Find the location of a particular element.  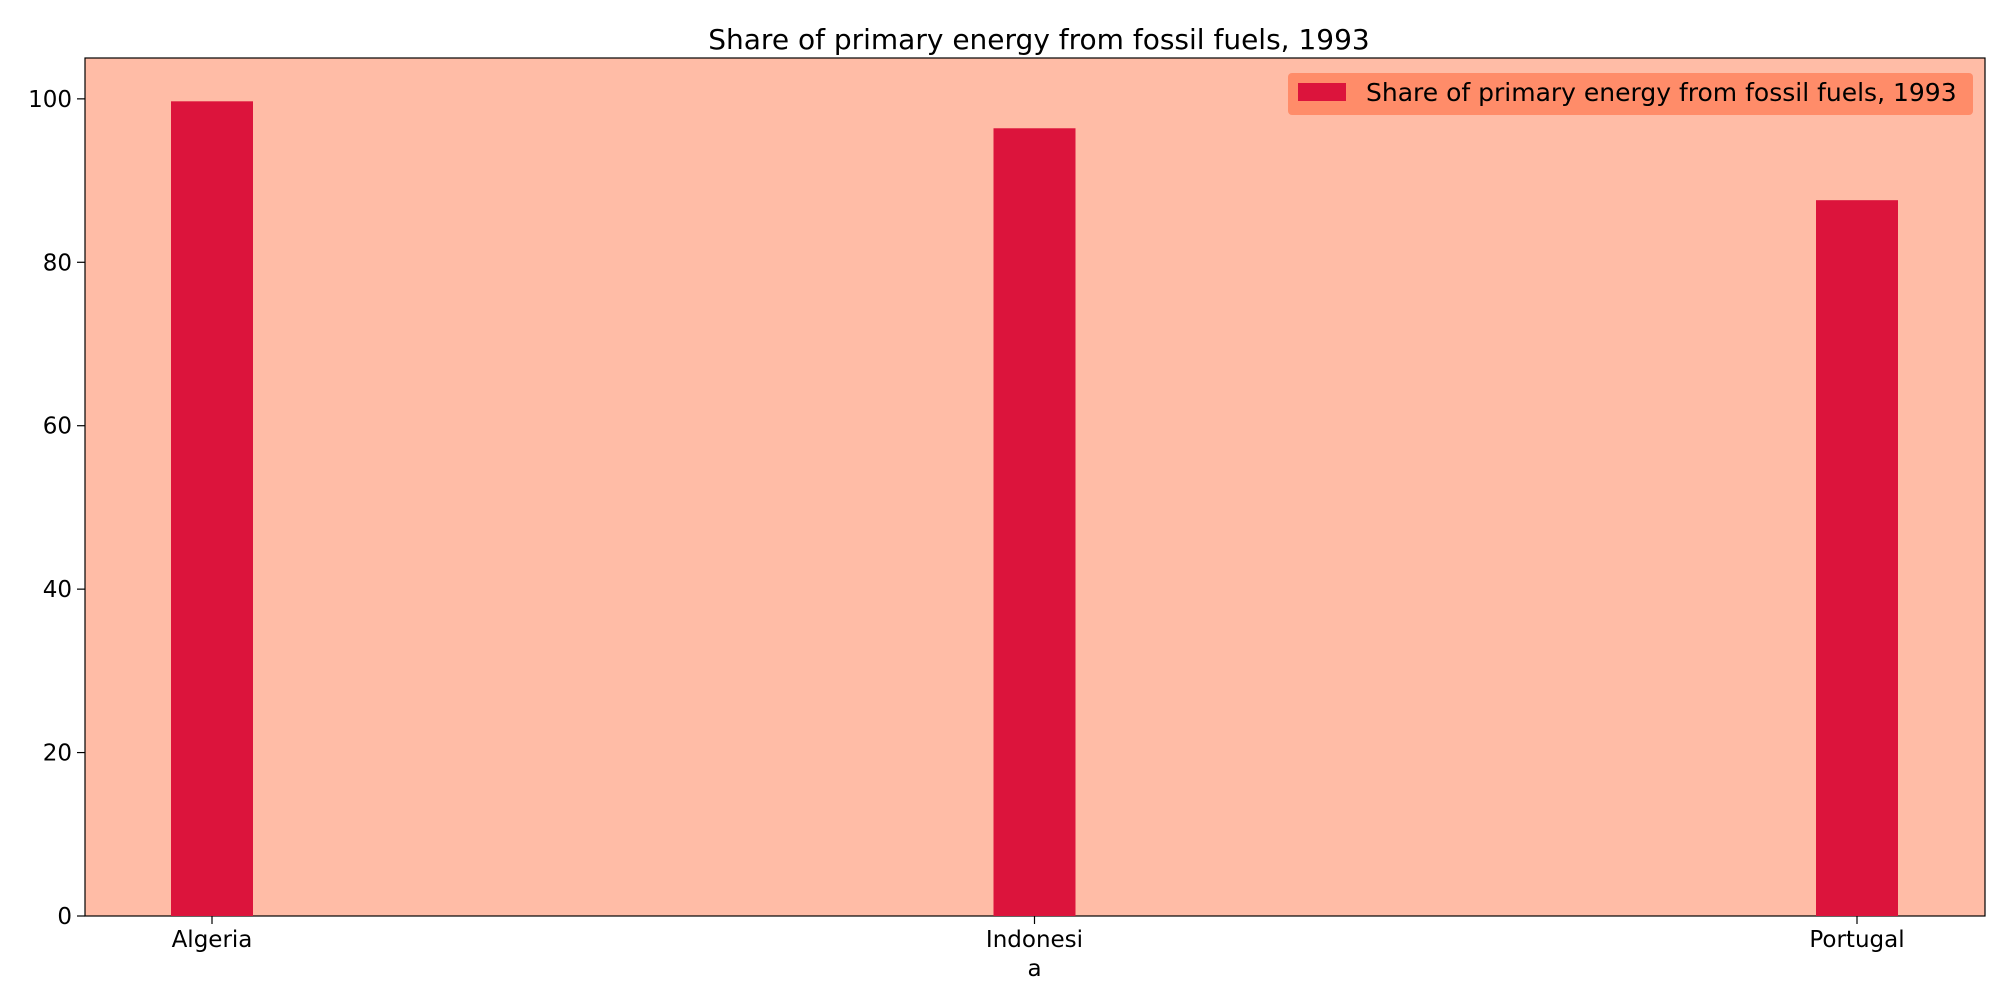

bar-indonesia is located at coordinates (1034, 522).